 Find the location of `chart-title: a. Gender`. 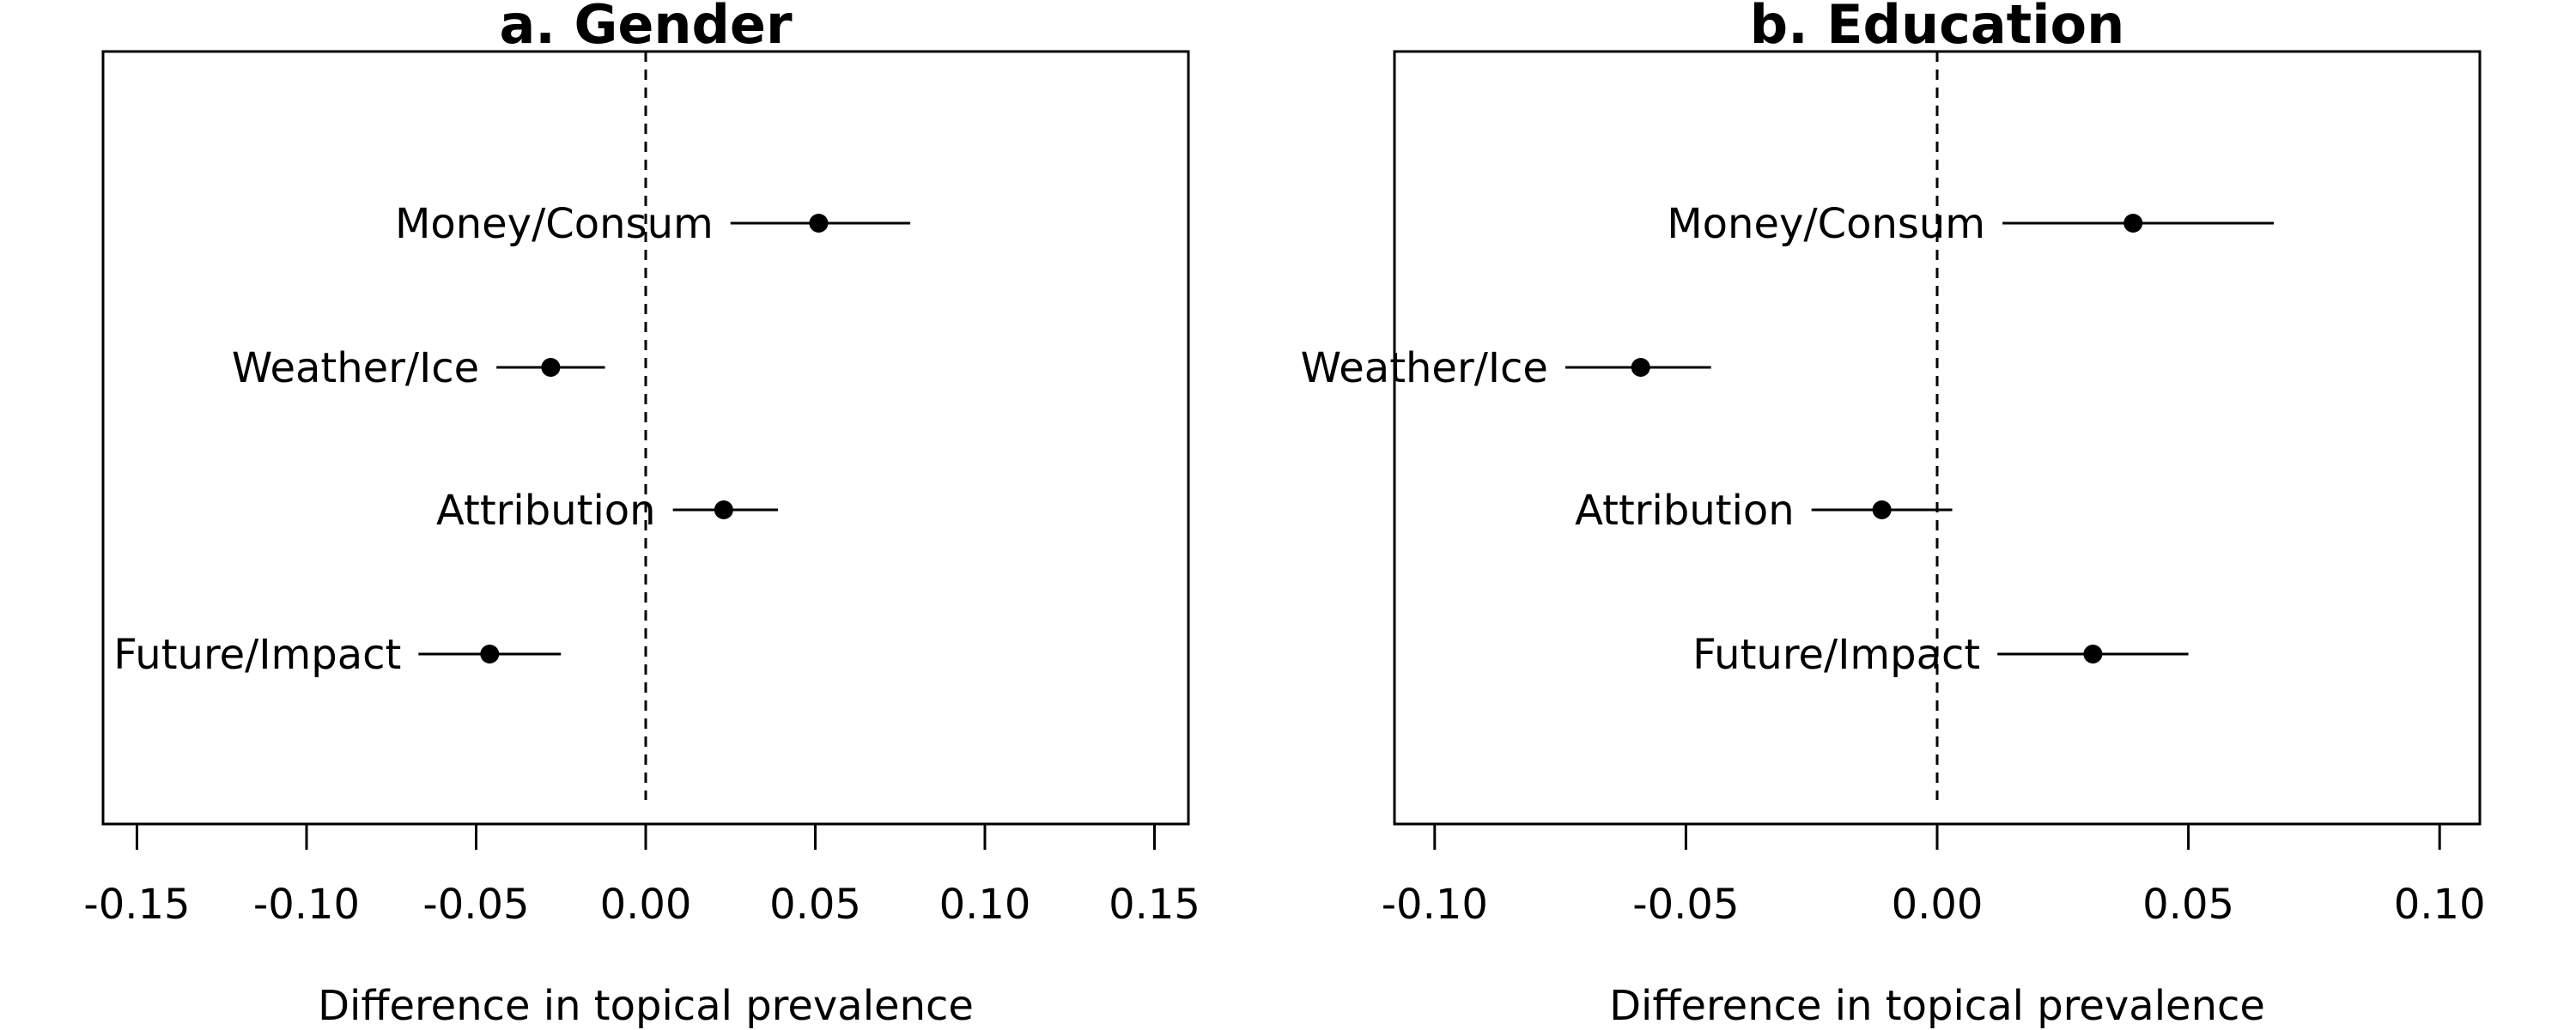

chart-title: a. Gender is located at coordinates (645, 28).